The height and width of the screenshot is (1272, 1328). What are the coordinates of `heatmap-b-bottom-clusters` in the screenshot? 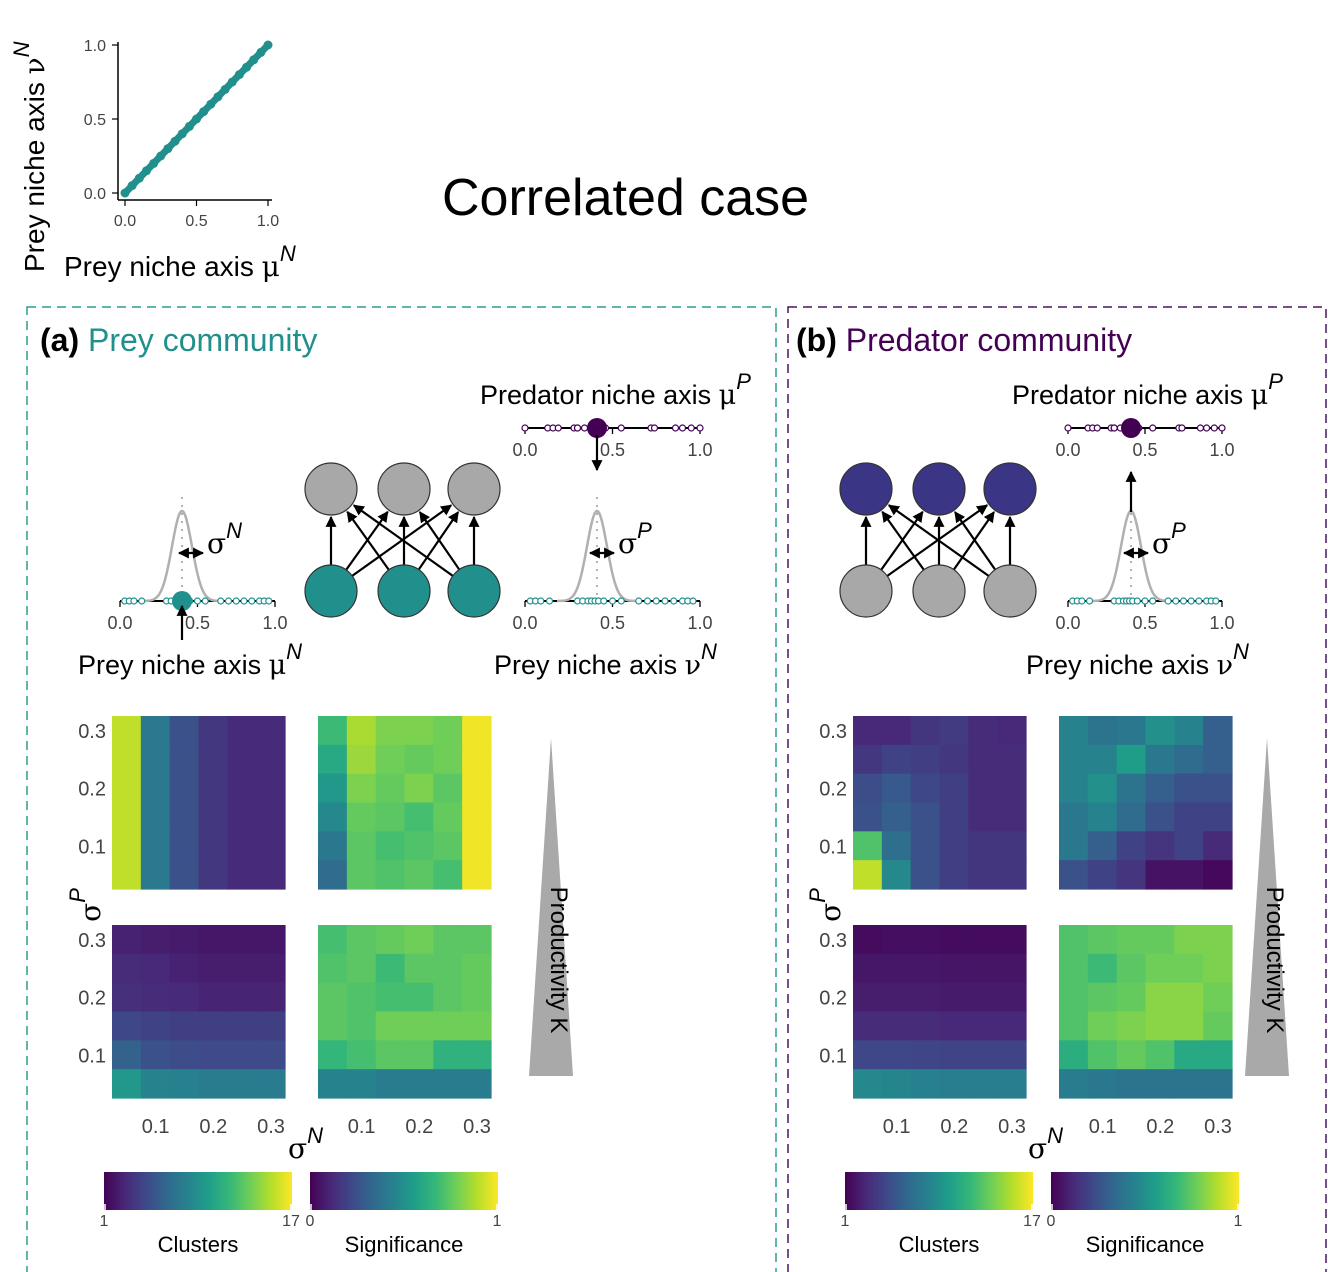 It's located at (940, 1012).